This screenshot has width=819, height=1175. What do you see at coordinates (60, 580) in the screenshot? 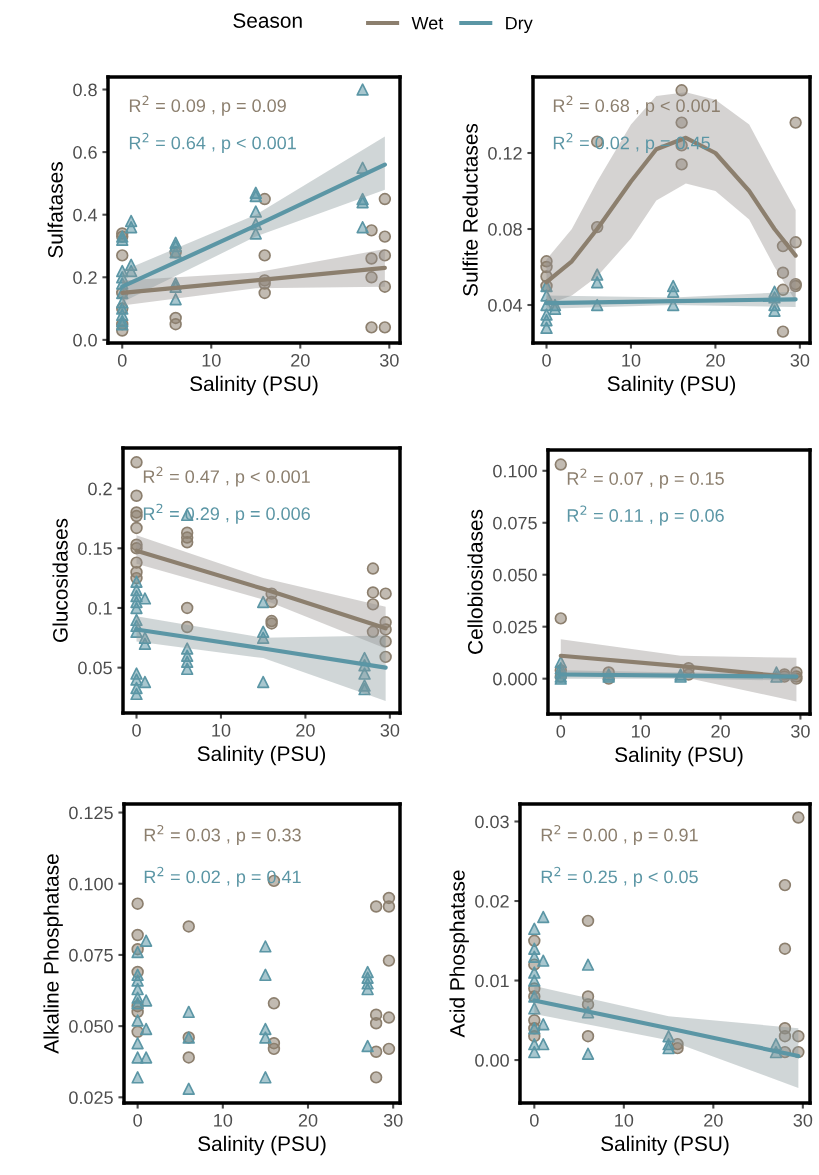
I see `y-axis-title: Glucosidases` at bounding box center [60, 580].